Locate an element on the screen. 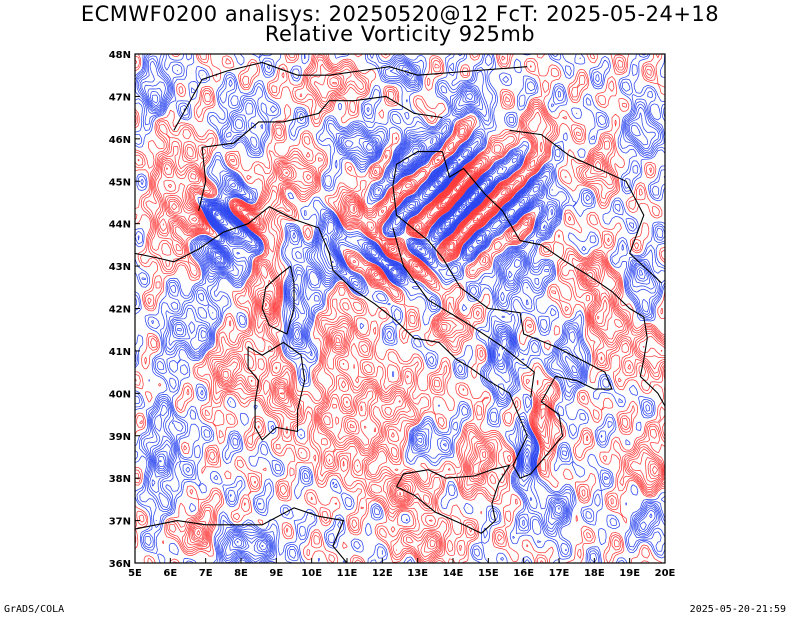 This screenshot has width=800, height=618. latitude-tick-label: 45N is located at coordinates (120, 182).